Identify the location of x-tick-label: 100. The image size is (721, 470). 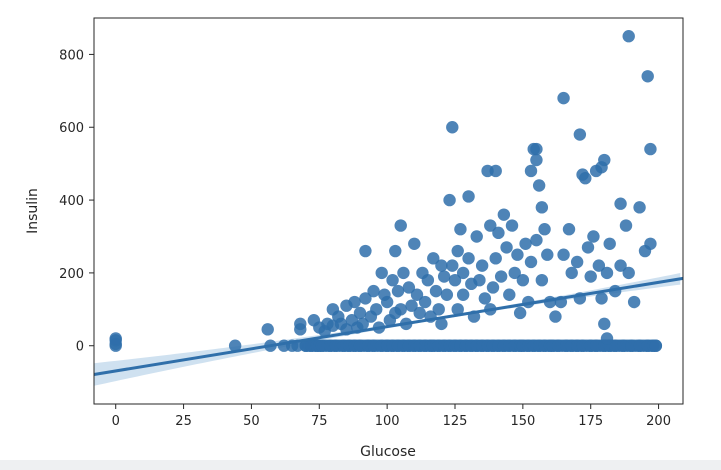
(387, 421).